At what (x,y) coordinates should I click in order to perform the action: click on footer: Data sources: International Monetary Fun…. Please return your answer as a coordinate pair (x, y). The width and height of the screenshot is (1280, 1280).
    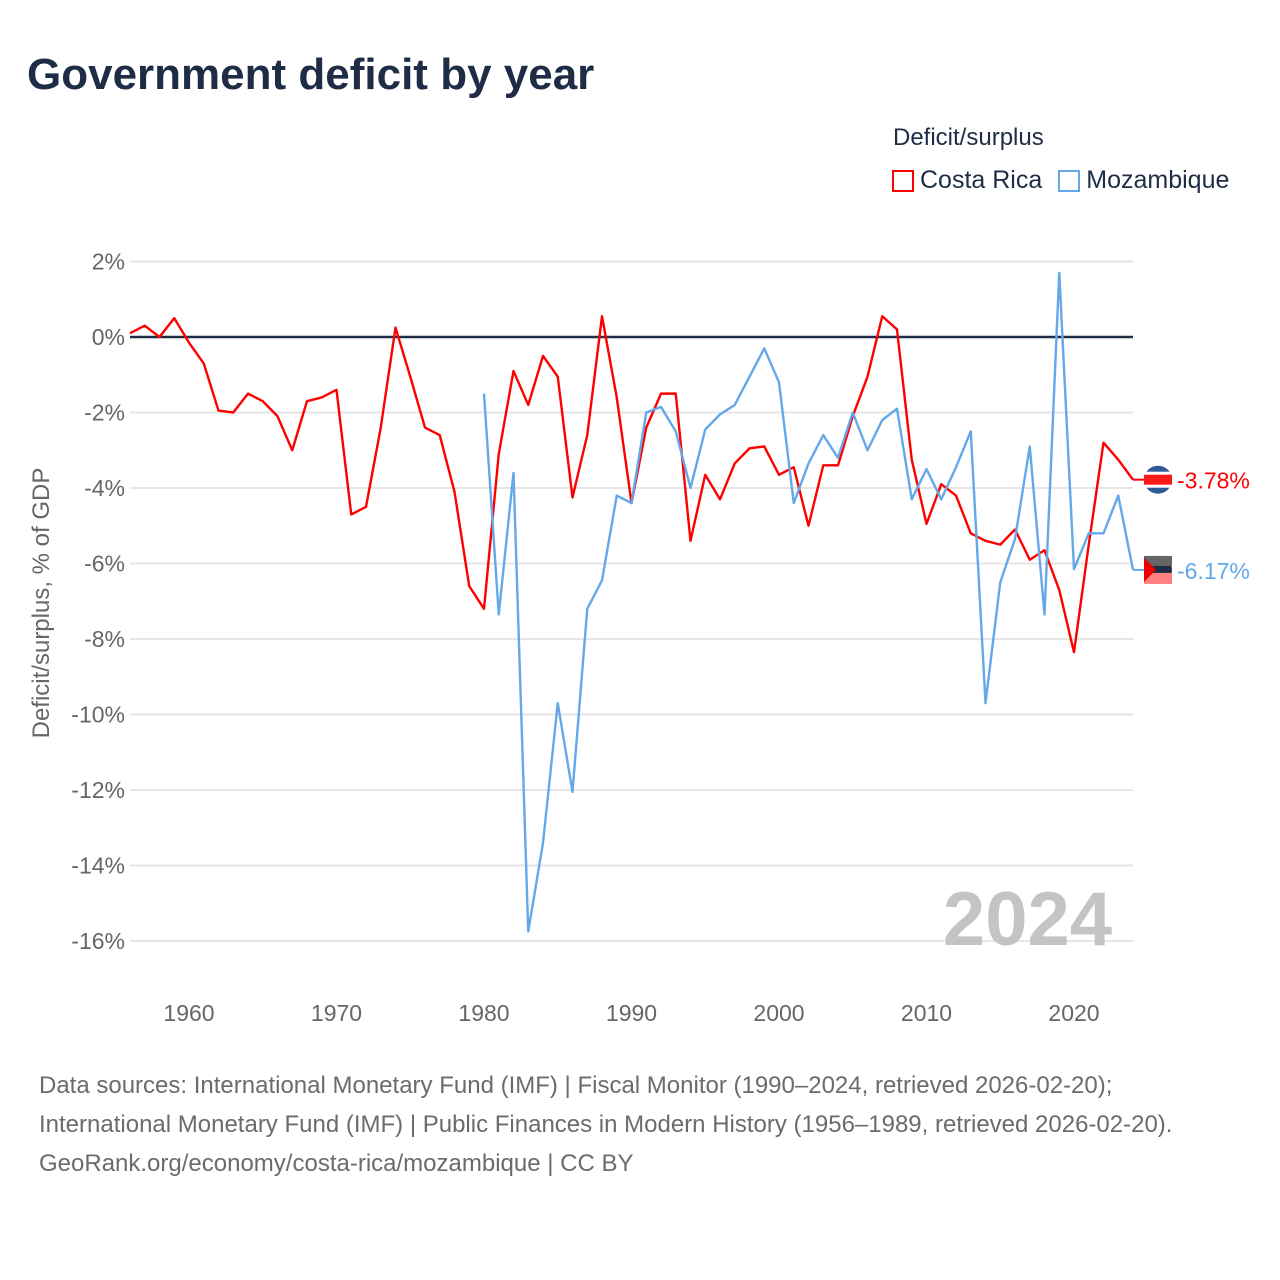
    Looking at the image, I should click on (639, 1124).